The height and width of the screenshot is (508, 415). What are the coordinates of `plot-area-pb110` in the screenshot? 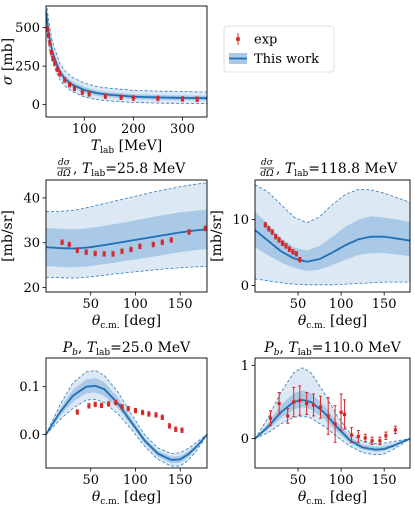 It's located at (332, 411).